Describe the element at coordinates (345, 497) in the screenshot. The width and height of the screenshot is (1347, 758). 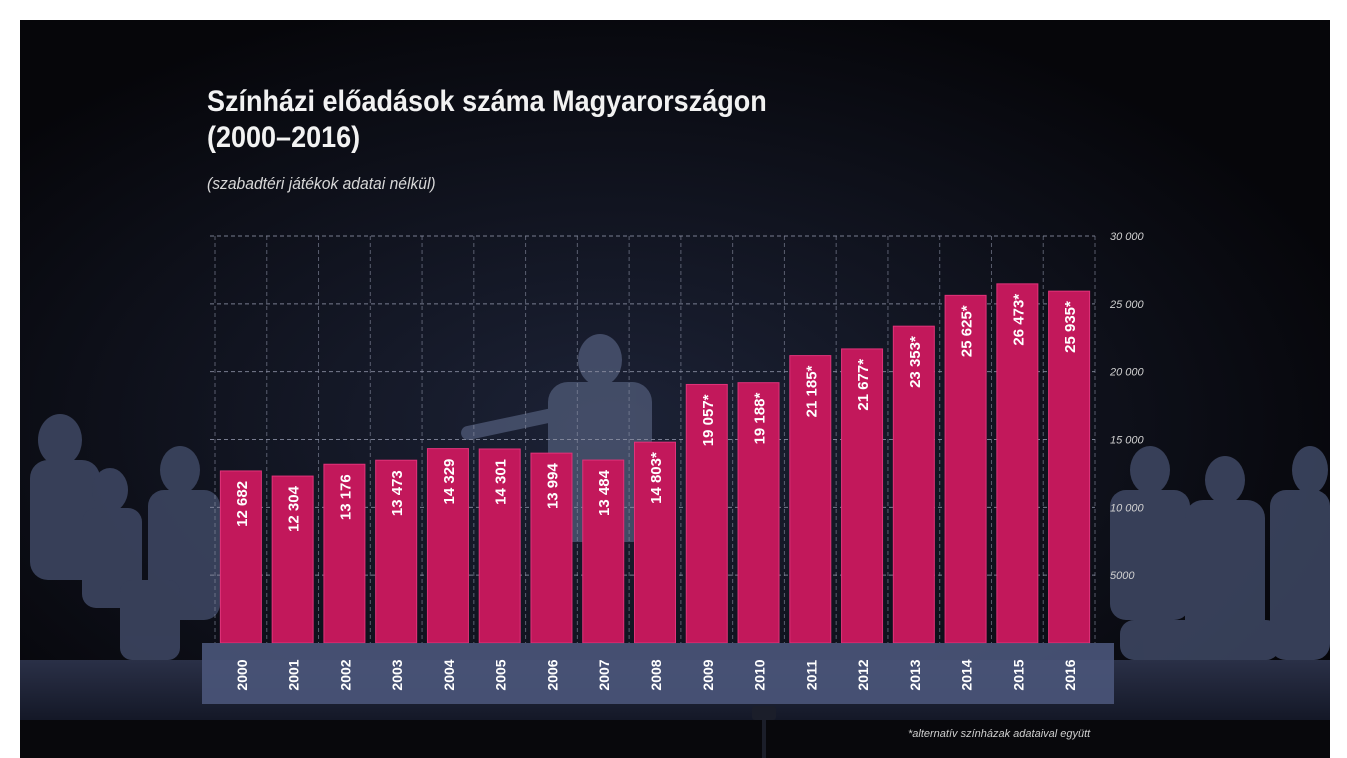
I see `value-label-2002: 13 176` at that location.